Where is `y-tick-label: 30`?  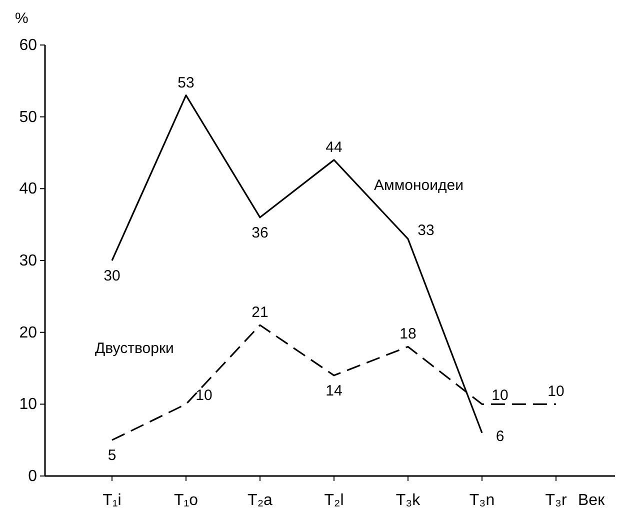
y-tick-label: 30 is located at coordinates (28, 261).